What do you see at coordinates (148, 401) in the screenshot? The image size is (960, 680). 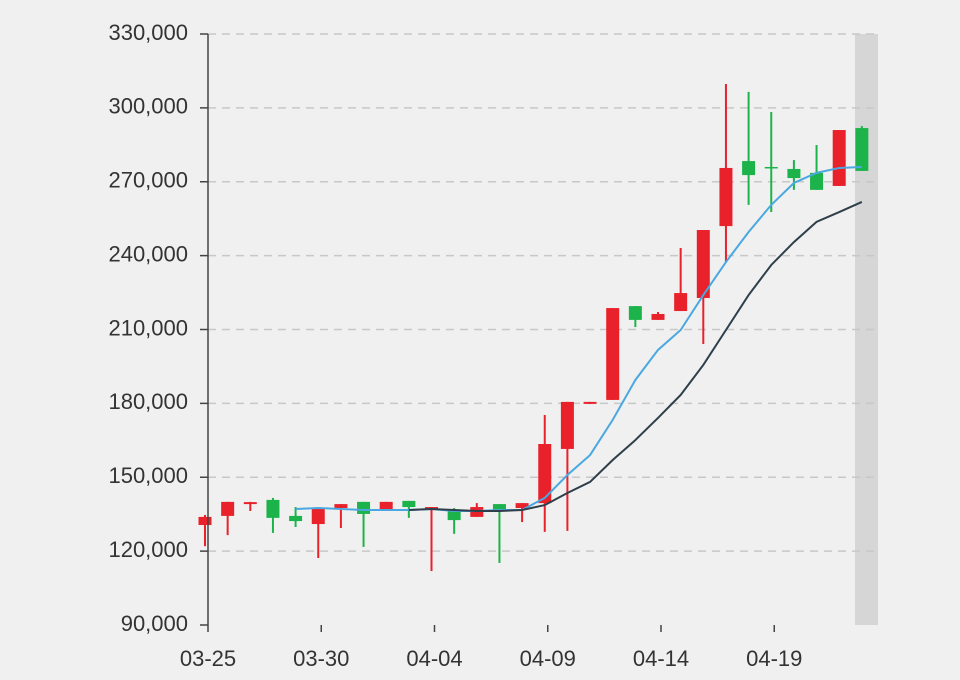 I see `y-tick-label: 180,000` at bounding box center [148, 401].